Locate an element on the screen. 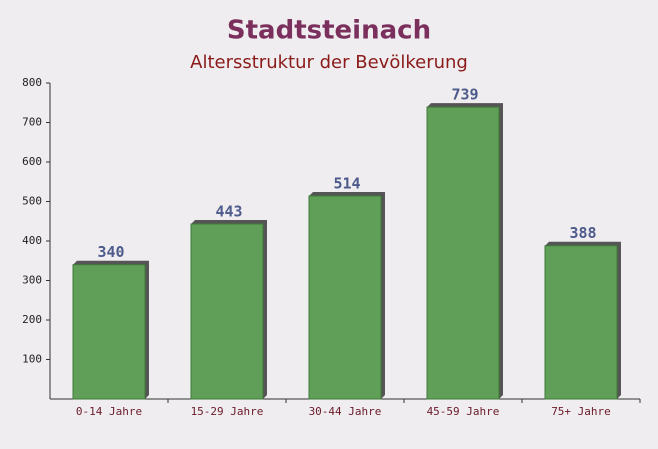 The height and width of the screenshot is (449, 658). y-tick-label: 500 is located at coordinates (32, 201).